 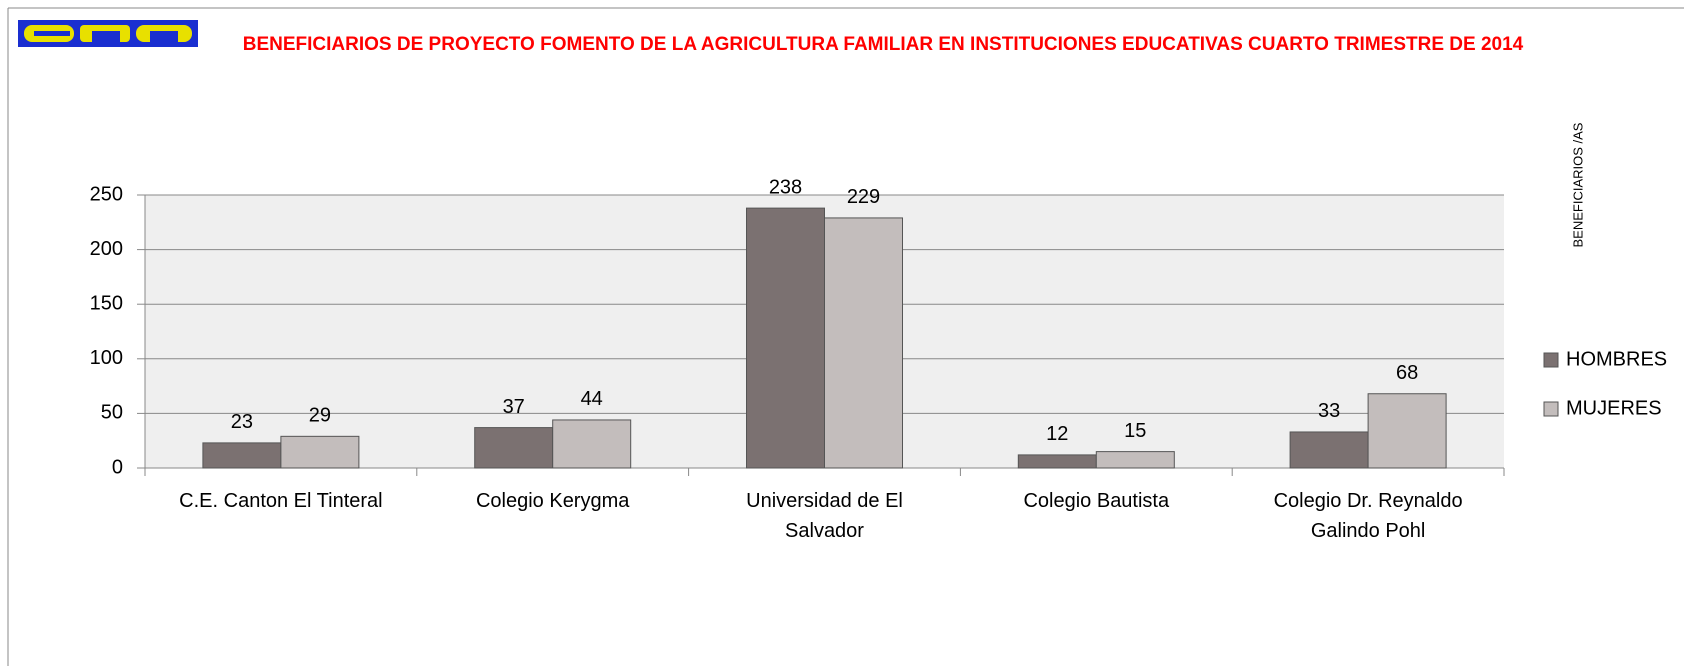 What do you see at coordinates (320, 416) in the screenshot?
I see `data-label: 29` at bounding box center [320, 416].